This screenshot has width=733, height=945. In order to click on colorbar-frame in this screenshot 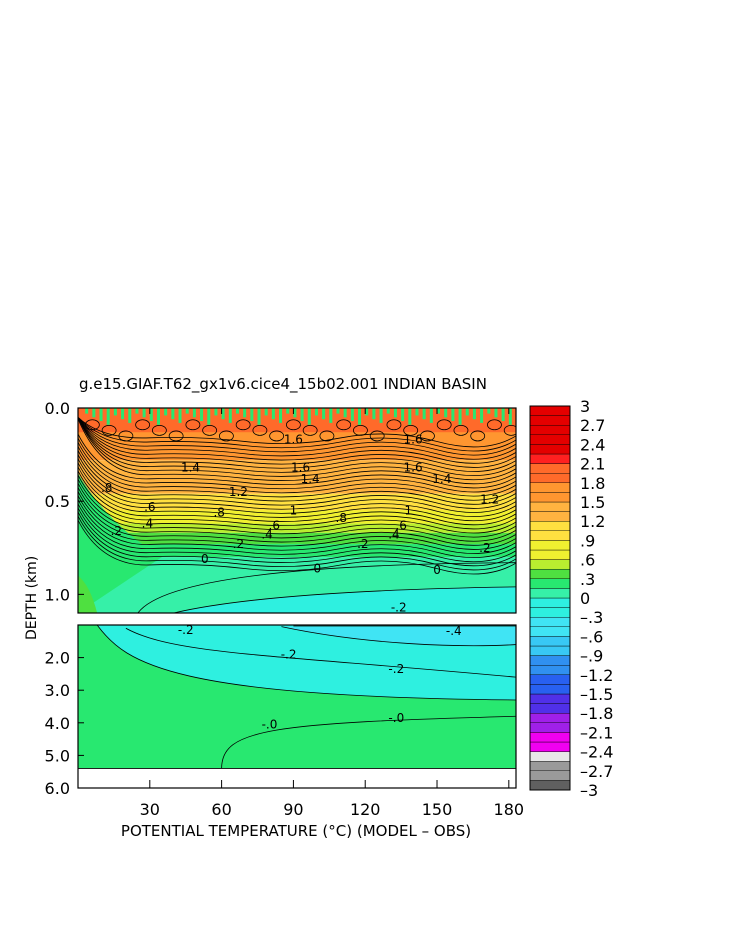, I will do `click(550, 598)`.